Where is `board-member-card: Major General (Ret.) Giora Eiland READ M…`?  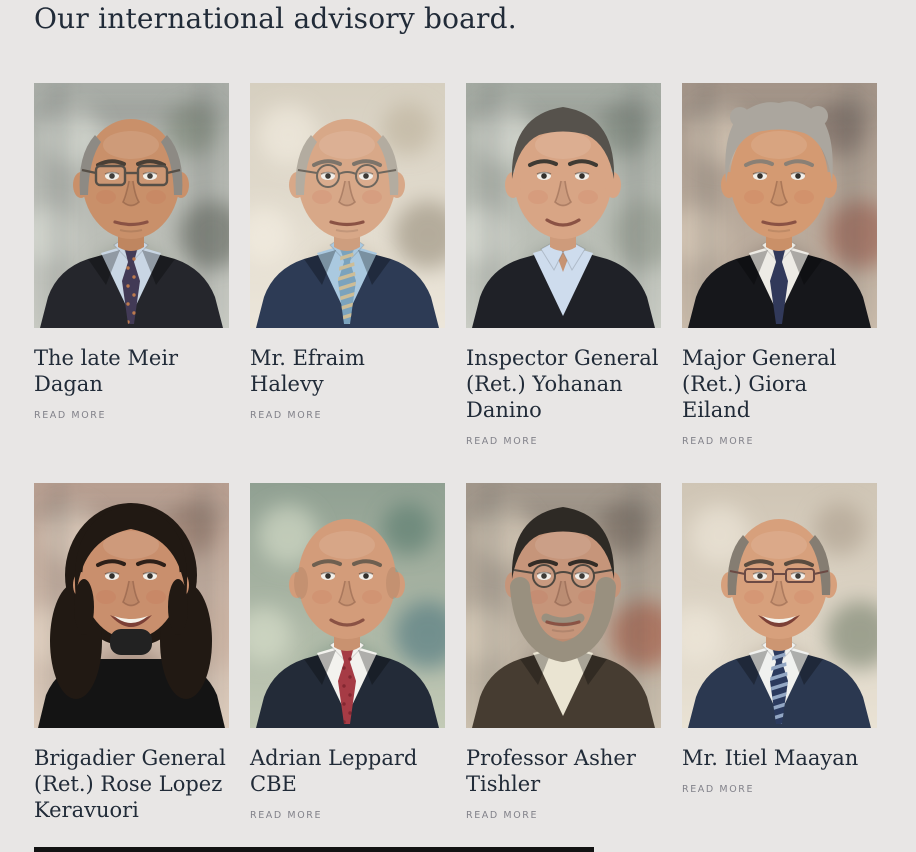
board-member-card: Major General (Ret.) Giora Eiland READ M… is located at coordinates (779, 283).